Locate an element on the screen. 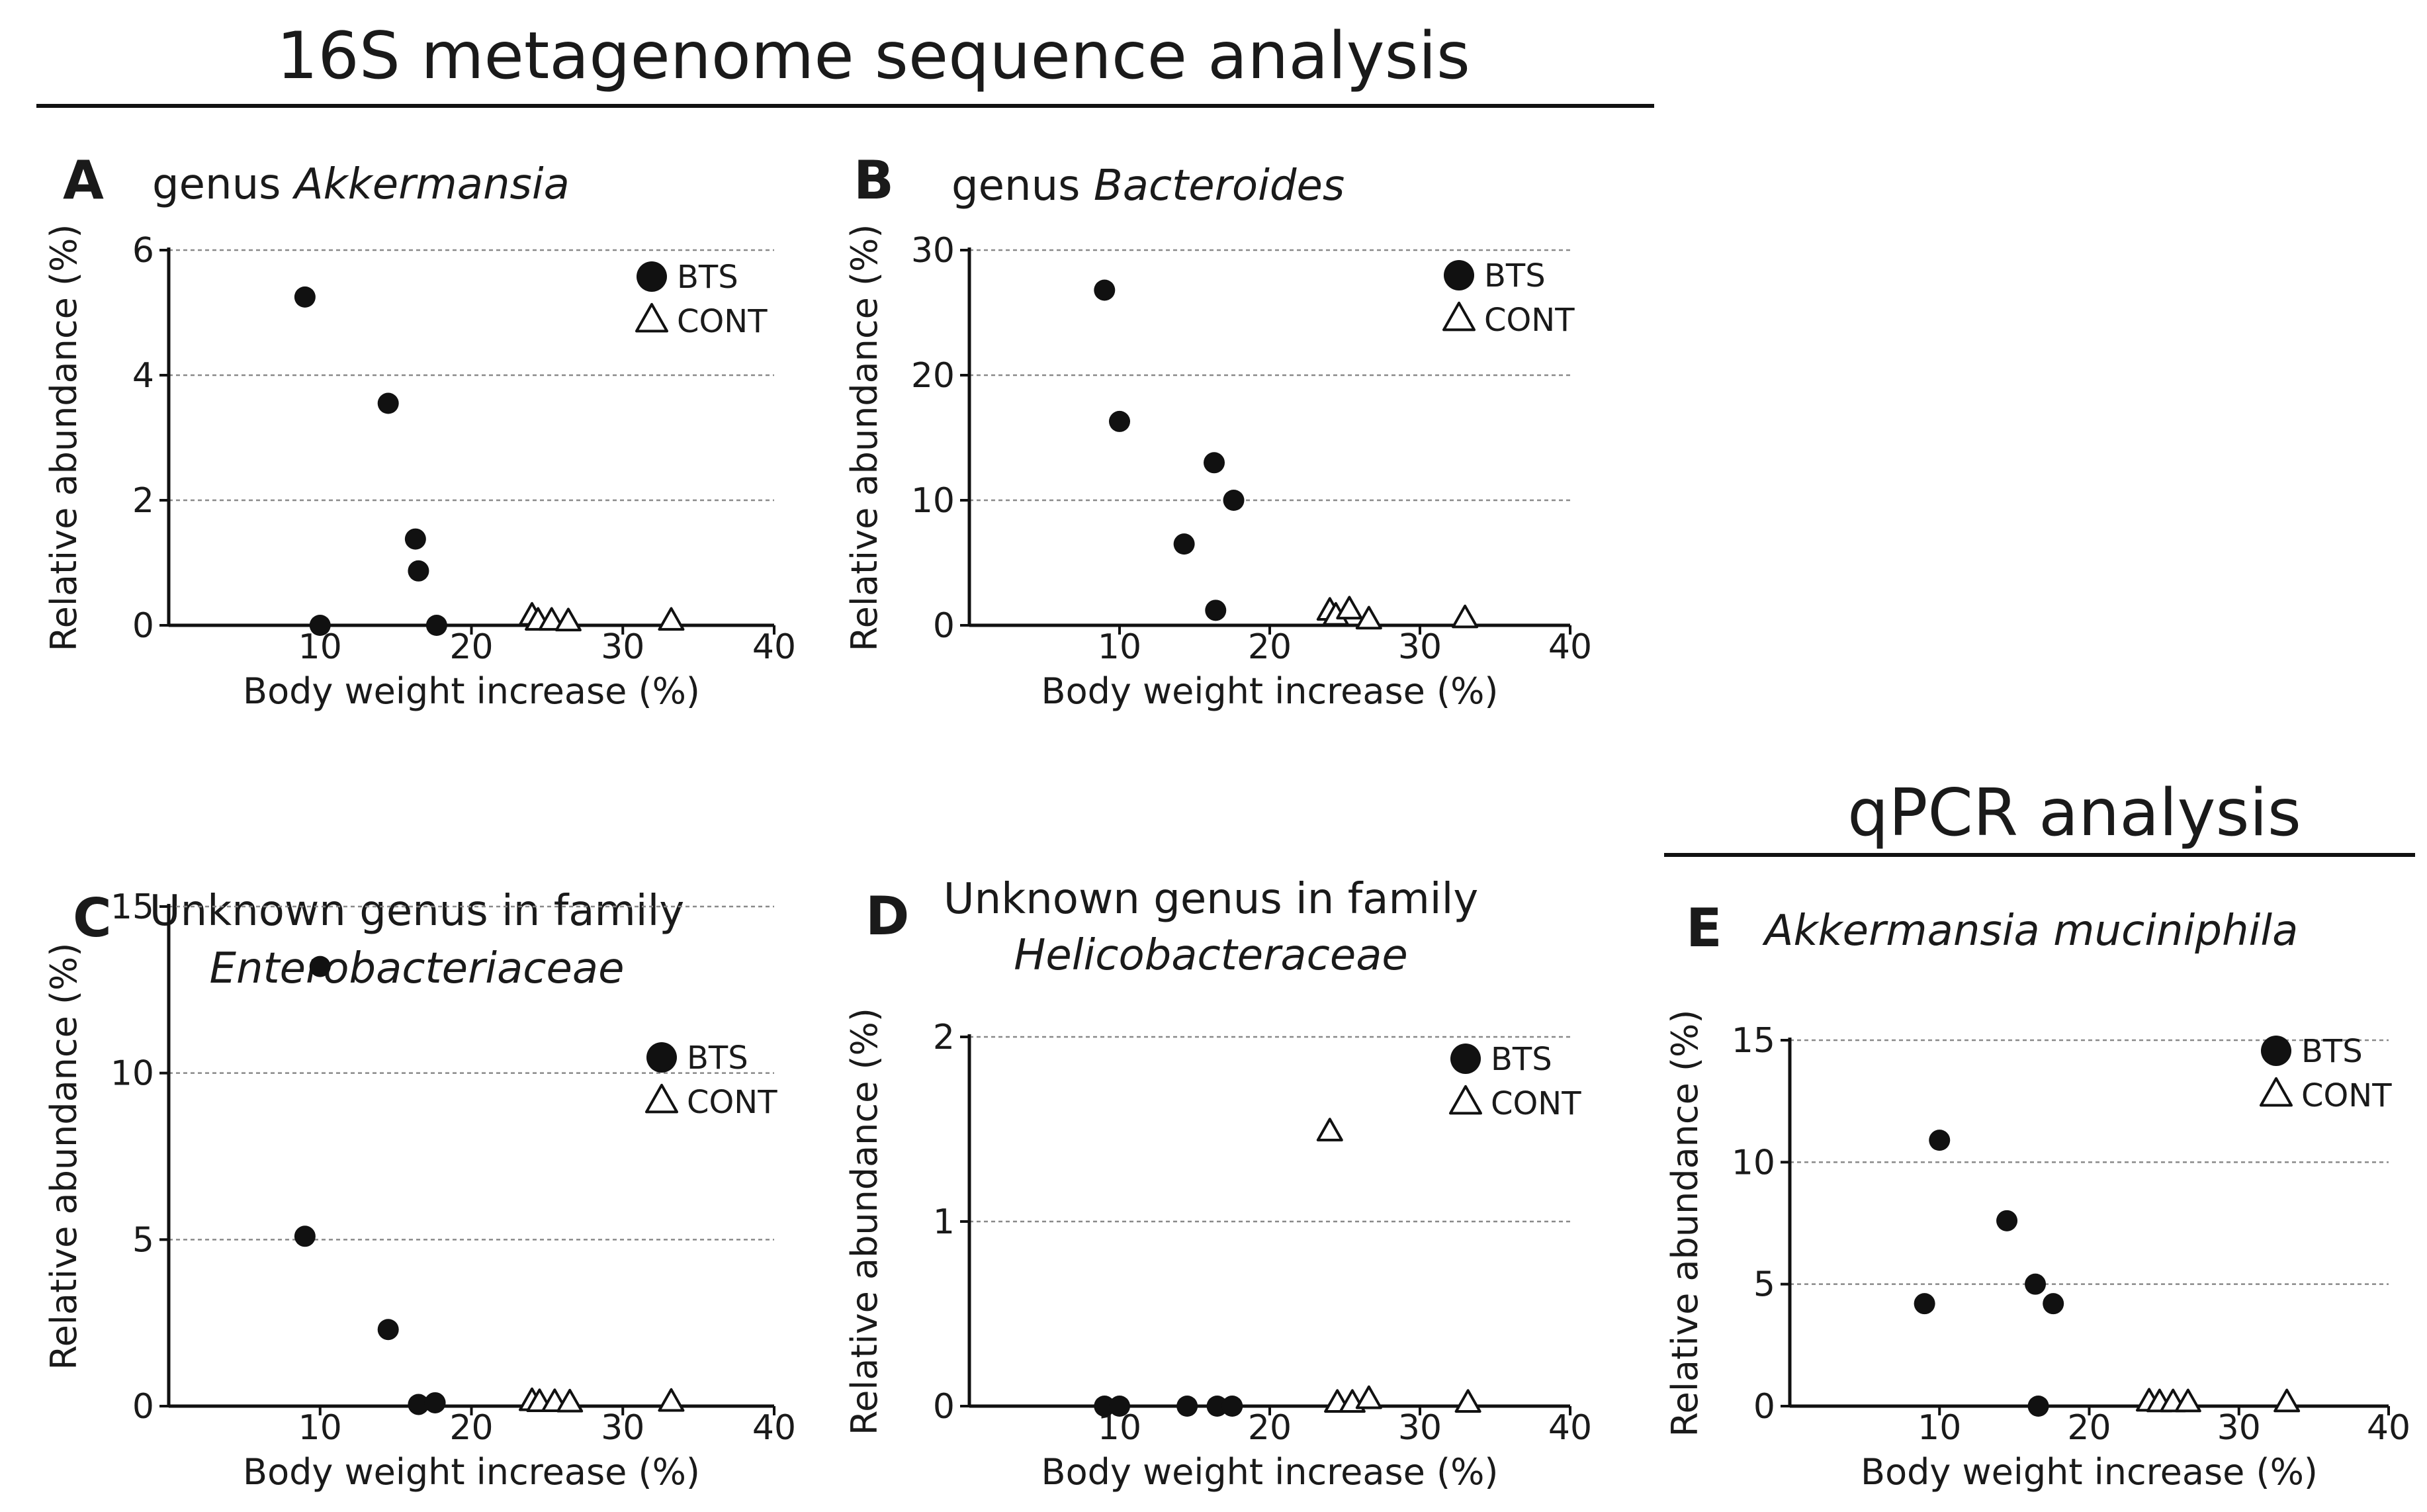 Image resolution: width=2427 pixels, height=1512 pixels. panel-c-y-tick-label: 15 is located at coordinates (132, 907).